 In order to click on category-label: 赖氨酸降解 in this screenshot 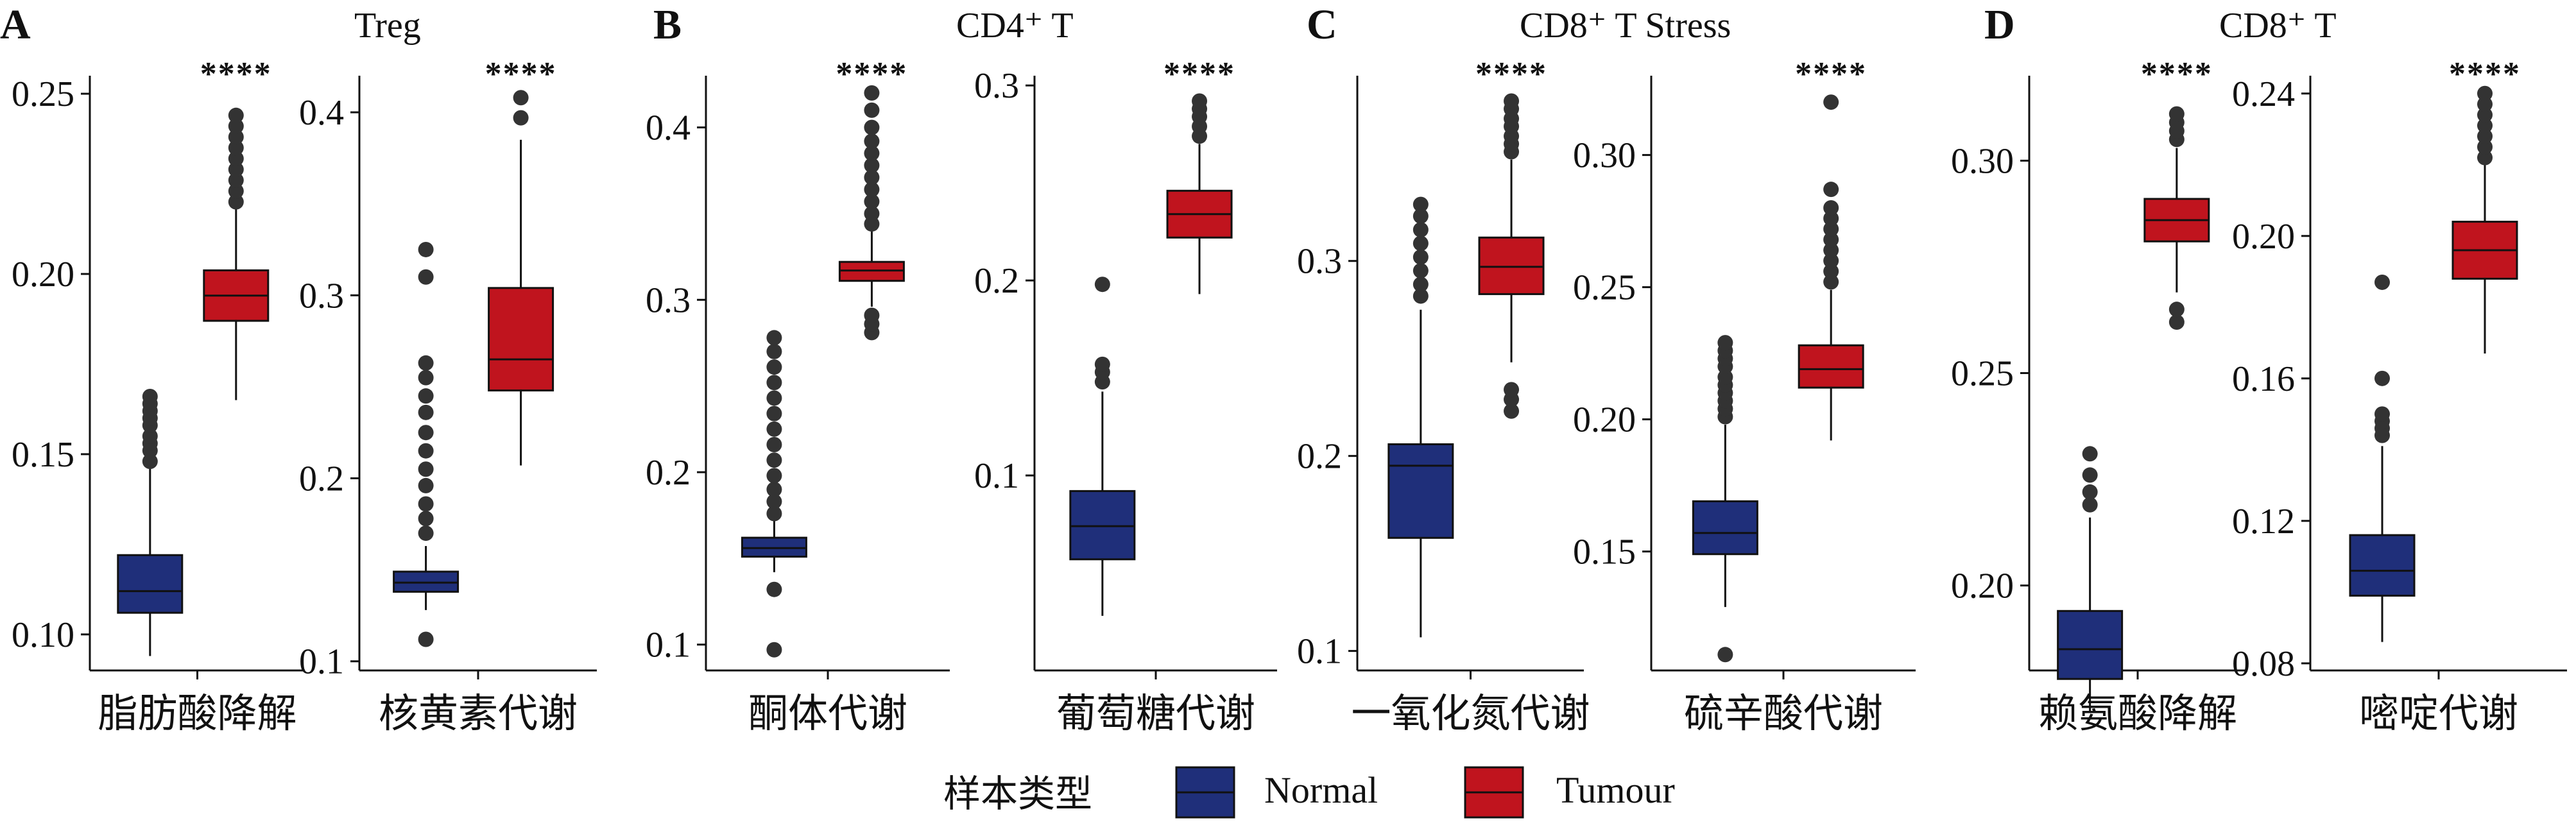, I will do `click(2137, 714)`.